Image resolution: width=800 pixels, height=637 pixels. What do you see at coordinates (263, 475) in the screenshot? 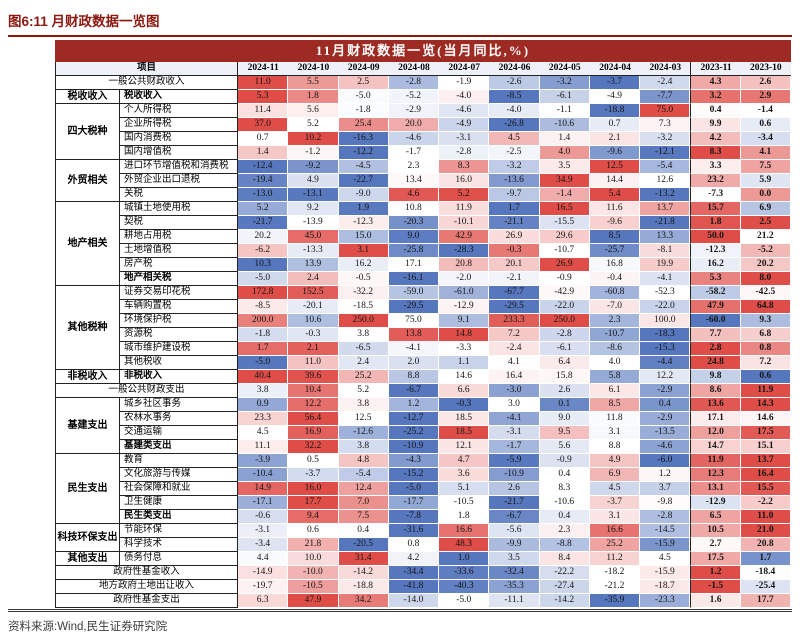
I see `value-cell: -10.4` at bounding box center [263, 475].